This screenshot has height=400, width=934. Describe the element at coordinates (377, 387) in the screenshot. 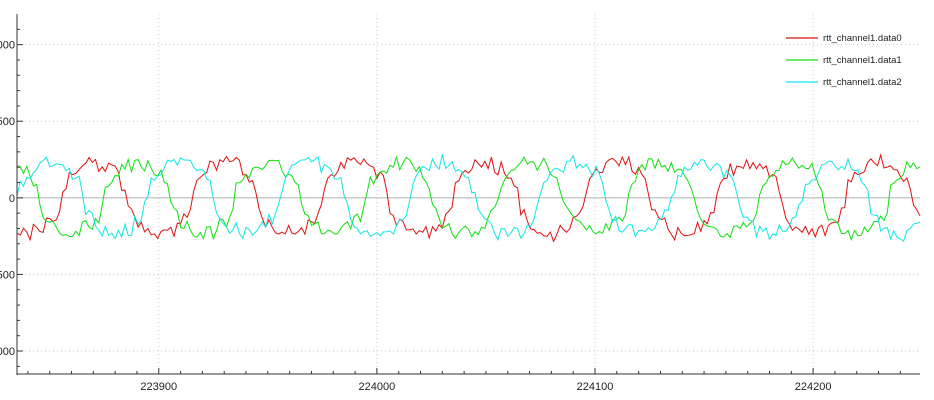

I see `x-tick-label: 224000` at that location.